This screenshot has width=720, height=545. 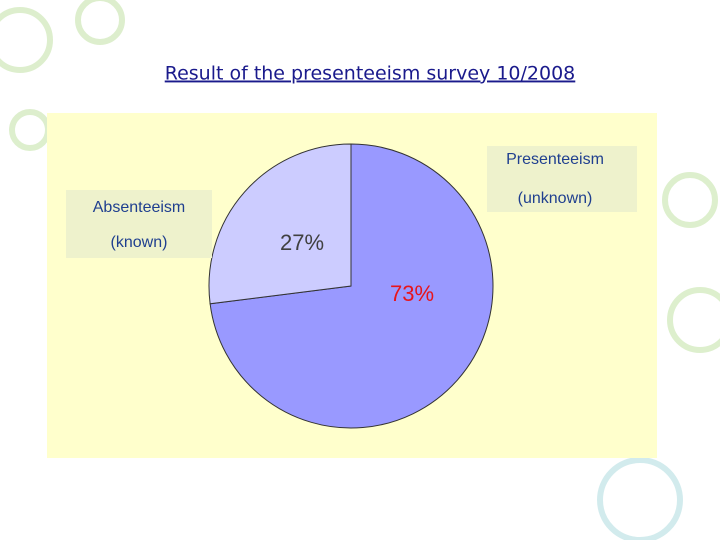 I want to click on category-label: (unknown), so click(x=555, y=198).